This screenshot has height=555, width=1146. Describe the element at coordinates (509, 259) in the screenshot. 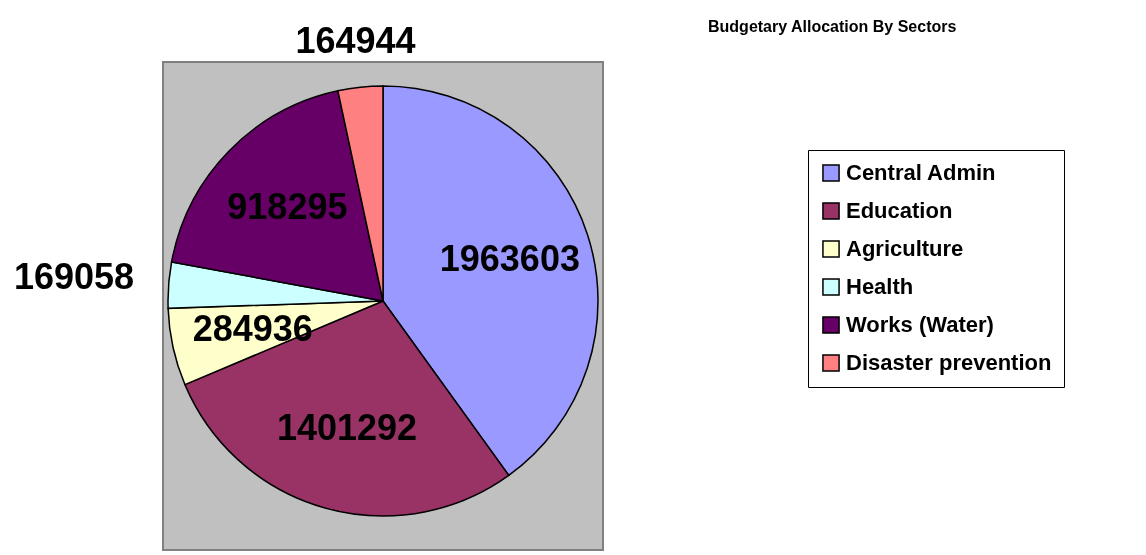

I see `data-label: 1963603` at that location.